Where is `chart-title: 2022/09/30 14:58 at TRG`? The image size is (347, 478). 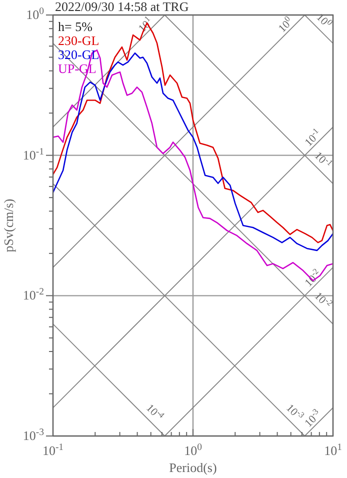 chart-title: 2022/09/30 14:58 at TRG is located at coordinates (122, 7).